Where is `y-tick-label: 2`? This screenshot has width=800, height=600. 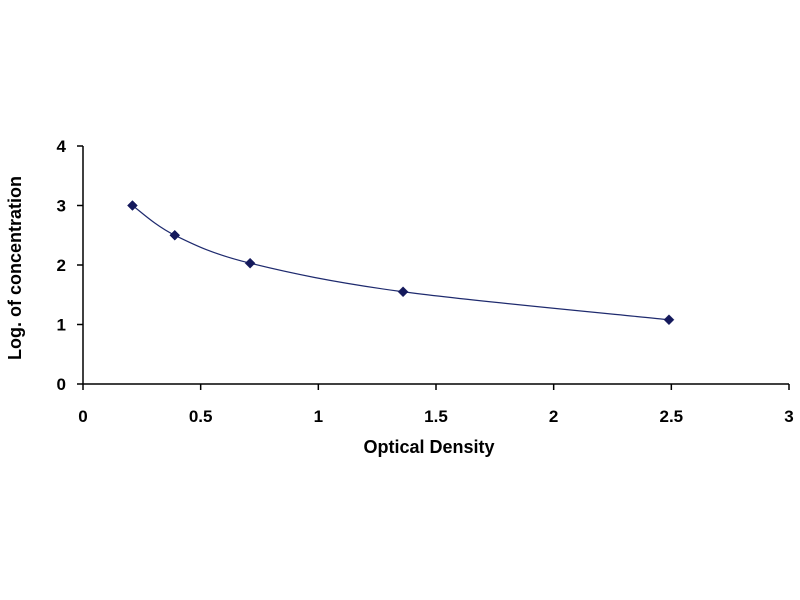
y-tick-label: 2 is located at coordinates (61, 265).